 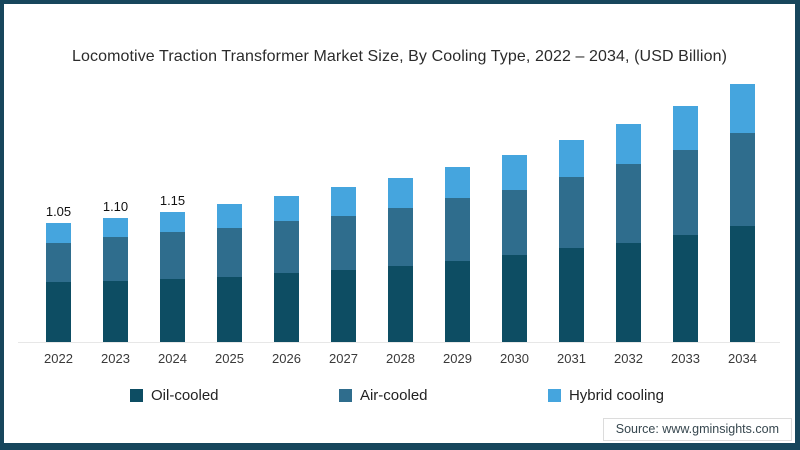 I want to click on stacked-bar-2029, so click(x=457, y=254).